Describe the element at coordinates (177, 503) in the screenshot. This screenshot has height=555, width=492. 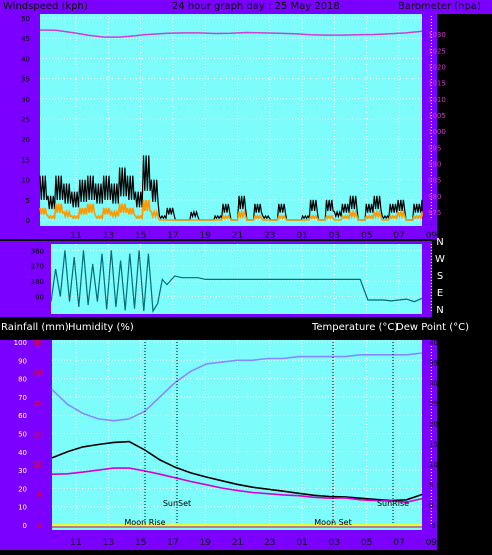
I see `annotation-label: SunSet` at that location.